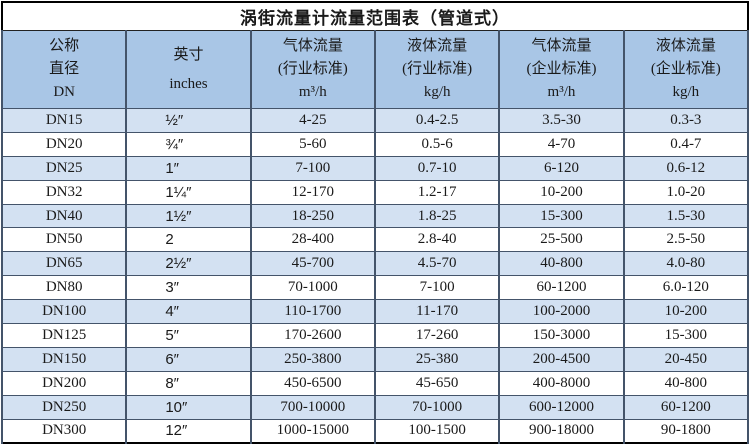 The height and width of the screenshot is (445, 750). I want to click on table-cell-liquid-industry: 0.7-10, so click(437, 168).